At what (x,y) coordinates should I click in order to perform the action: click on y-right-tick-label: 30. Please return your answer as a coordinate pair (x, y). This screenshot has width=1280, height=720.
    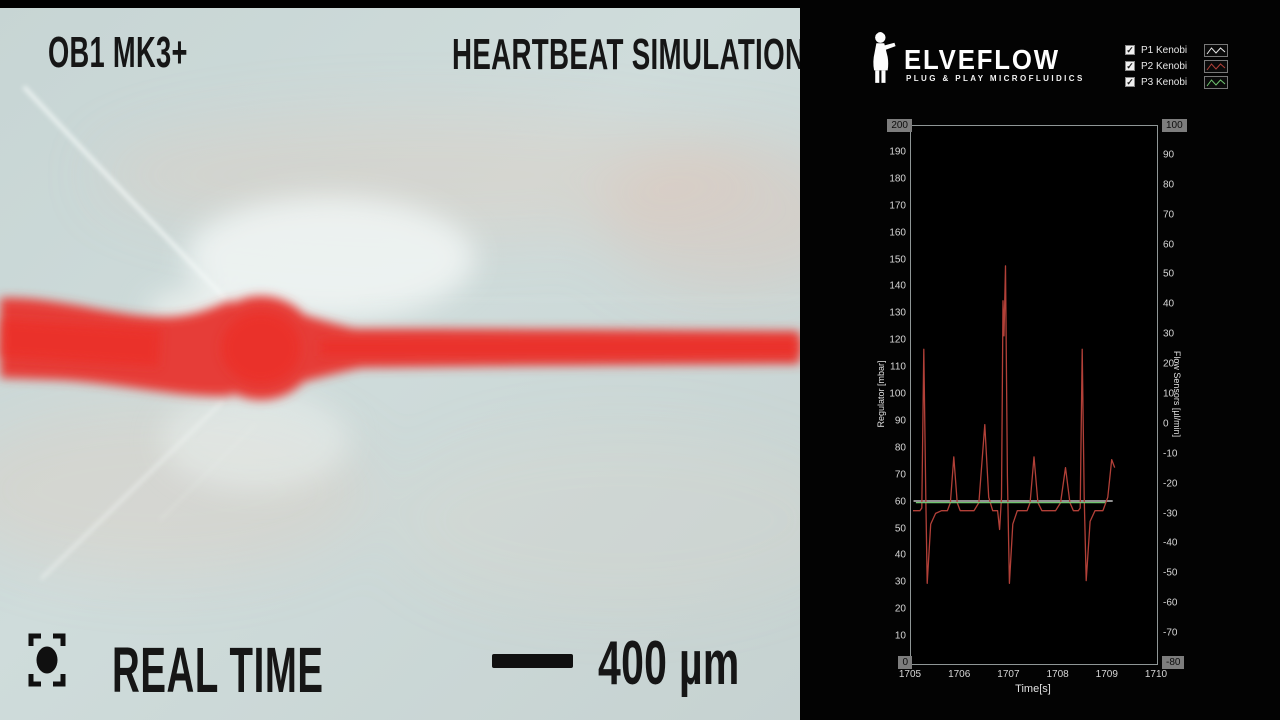
    Looking at the image, I should click on (1169, 334).